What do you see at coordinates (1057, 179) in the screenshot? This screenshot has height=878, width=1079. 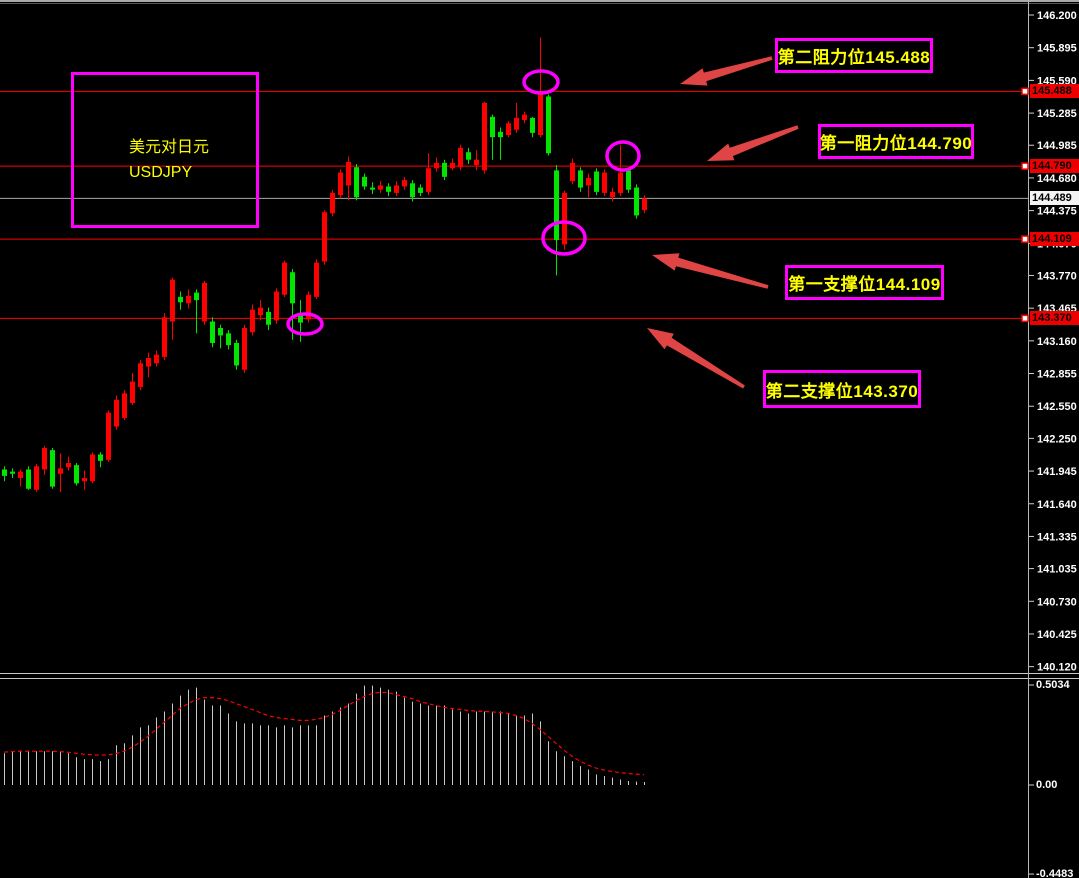 I see `axis-tick-label: 144.680` at bounding box center [1057, 179].